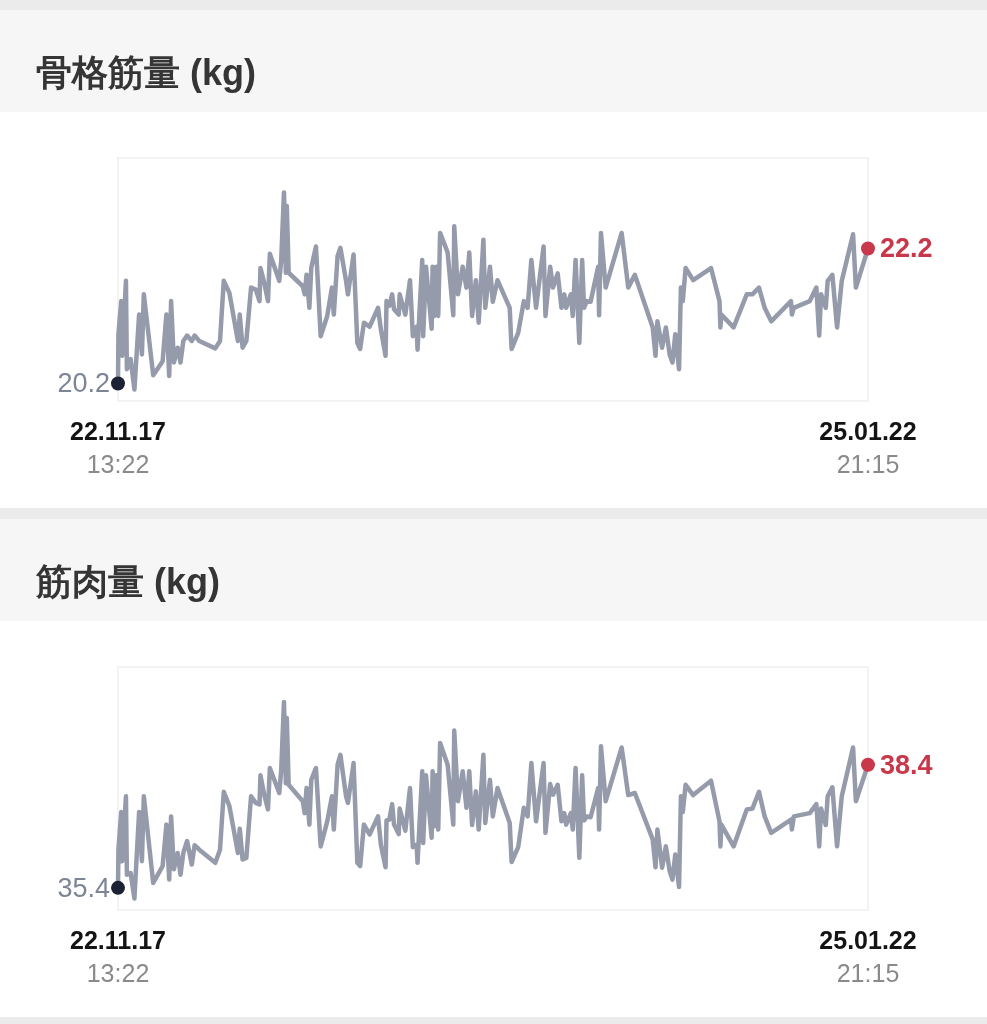 This screenshot has height=1024, width=987. Describe the element at coordinates (127, 581) in the screenshot. I see `chart-title: 筋肉量 (kg)` at that location.